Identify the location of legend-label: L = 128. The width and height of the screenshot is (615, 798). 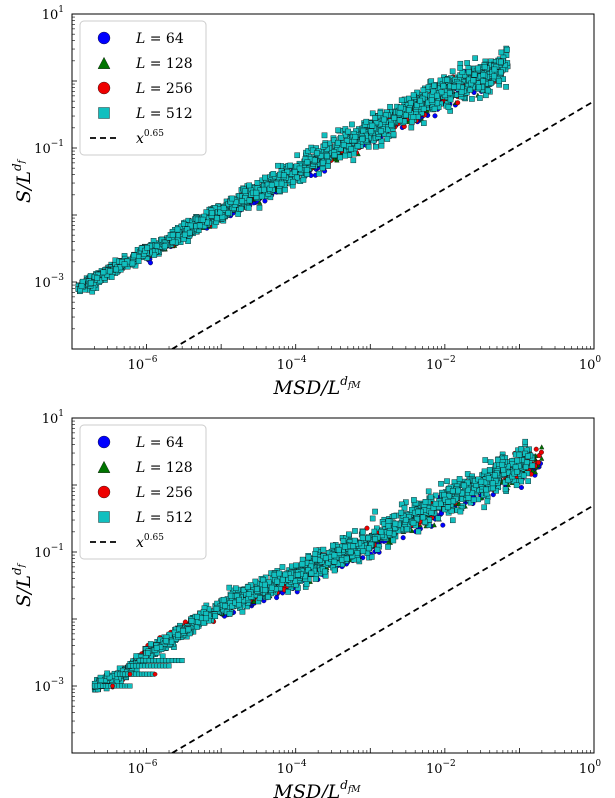
(164, 468).